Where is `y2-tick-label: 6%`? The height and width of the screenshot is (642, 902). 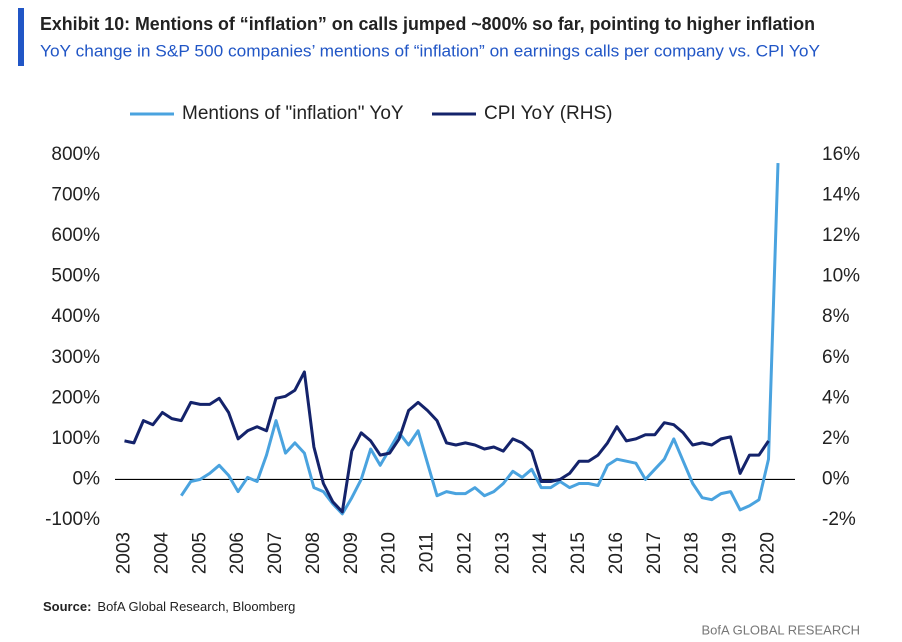
y2-tick-label: 6% is located at coordinates (836, 357).